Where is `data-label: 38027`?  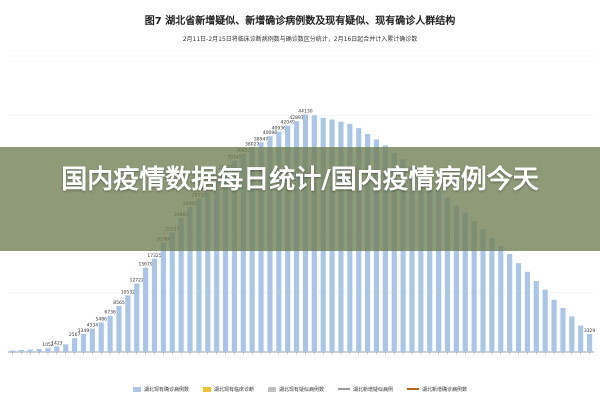
data-label: 38027 is located at coordinates (252, 144).